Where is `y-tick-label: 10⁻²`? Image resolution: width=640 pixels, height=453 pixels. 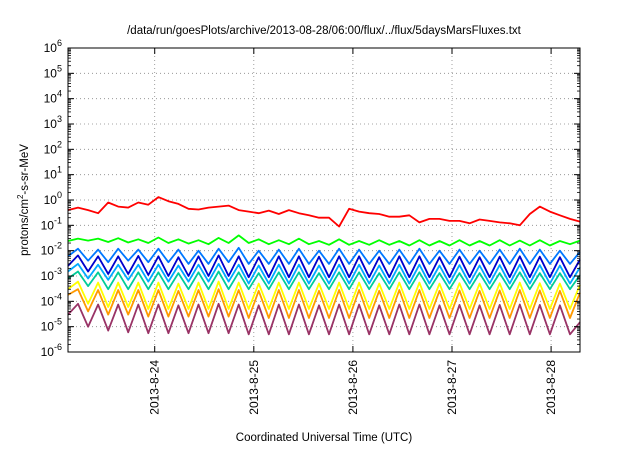
y-tick-label: 10⁻² is located at coordinates (51, 249).